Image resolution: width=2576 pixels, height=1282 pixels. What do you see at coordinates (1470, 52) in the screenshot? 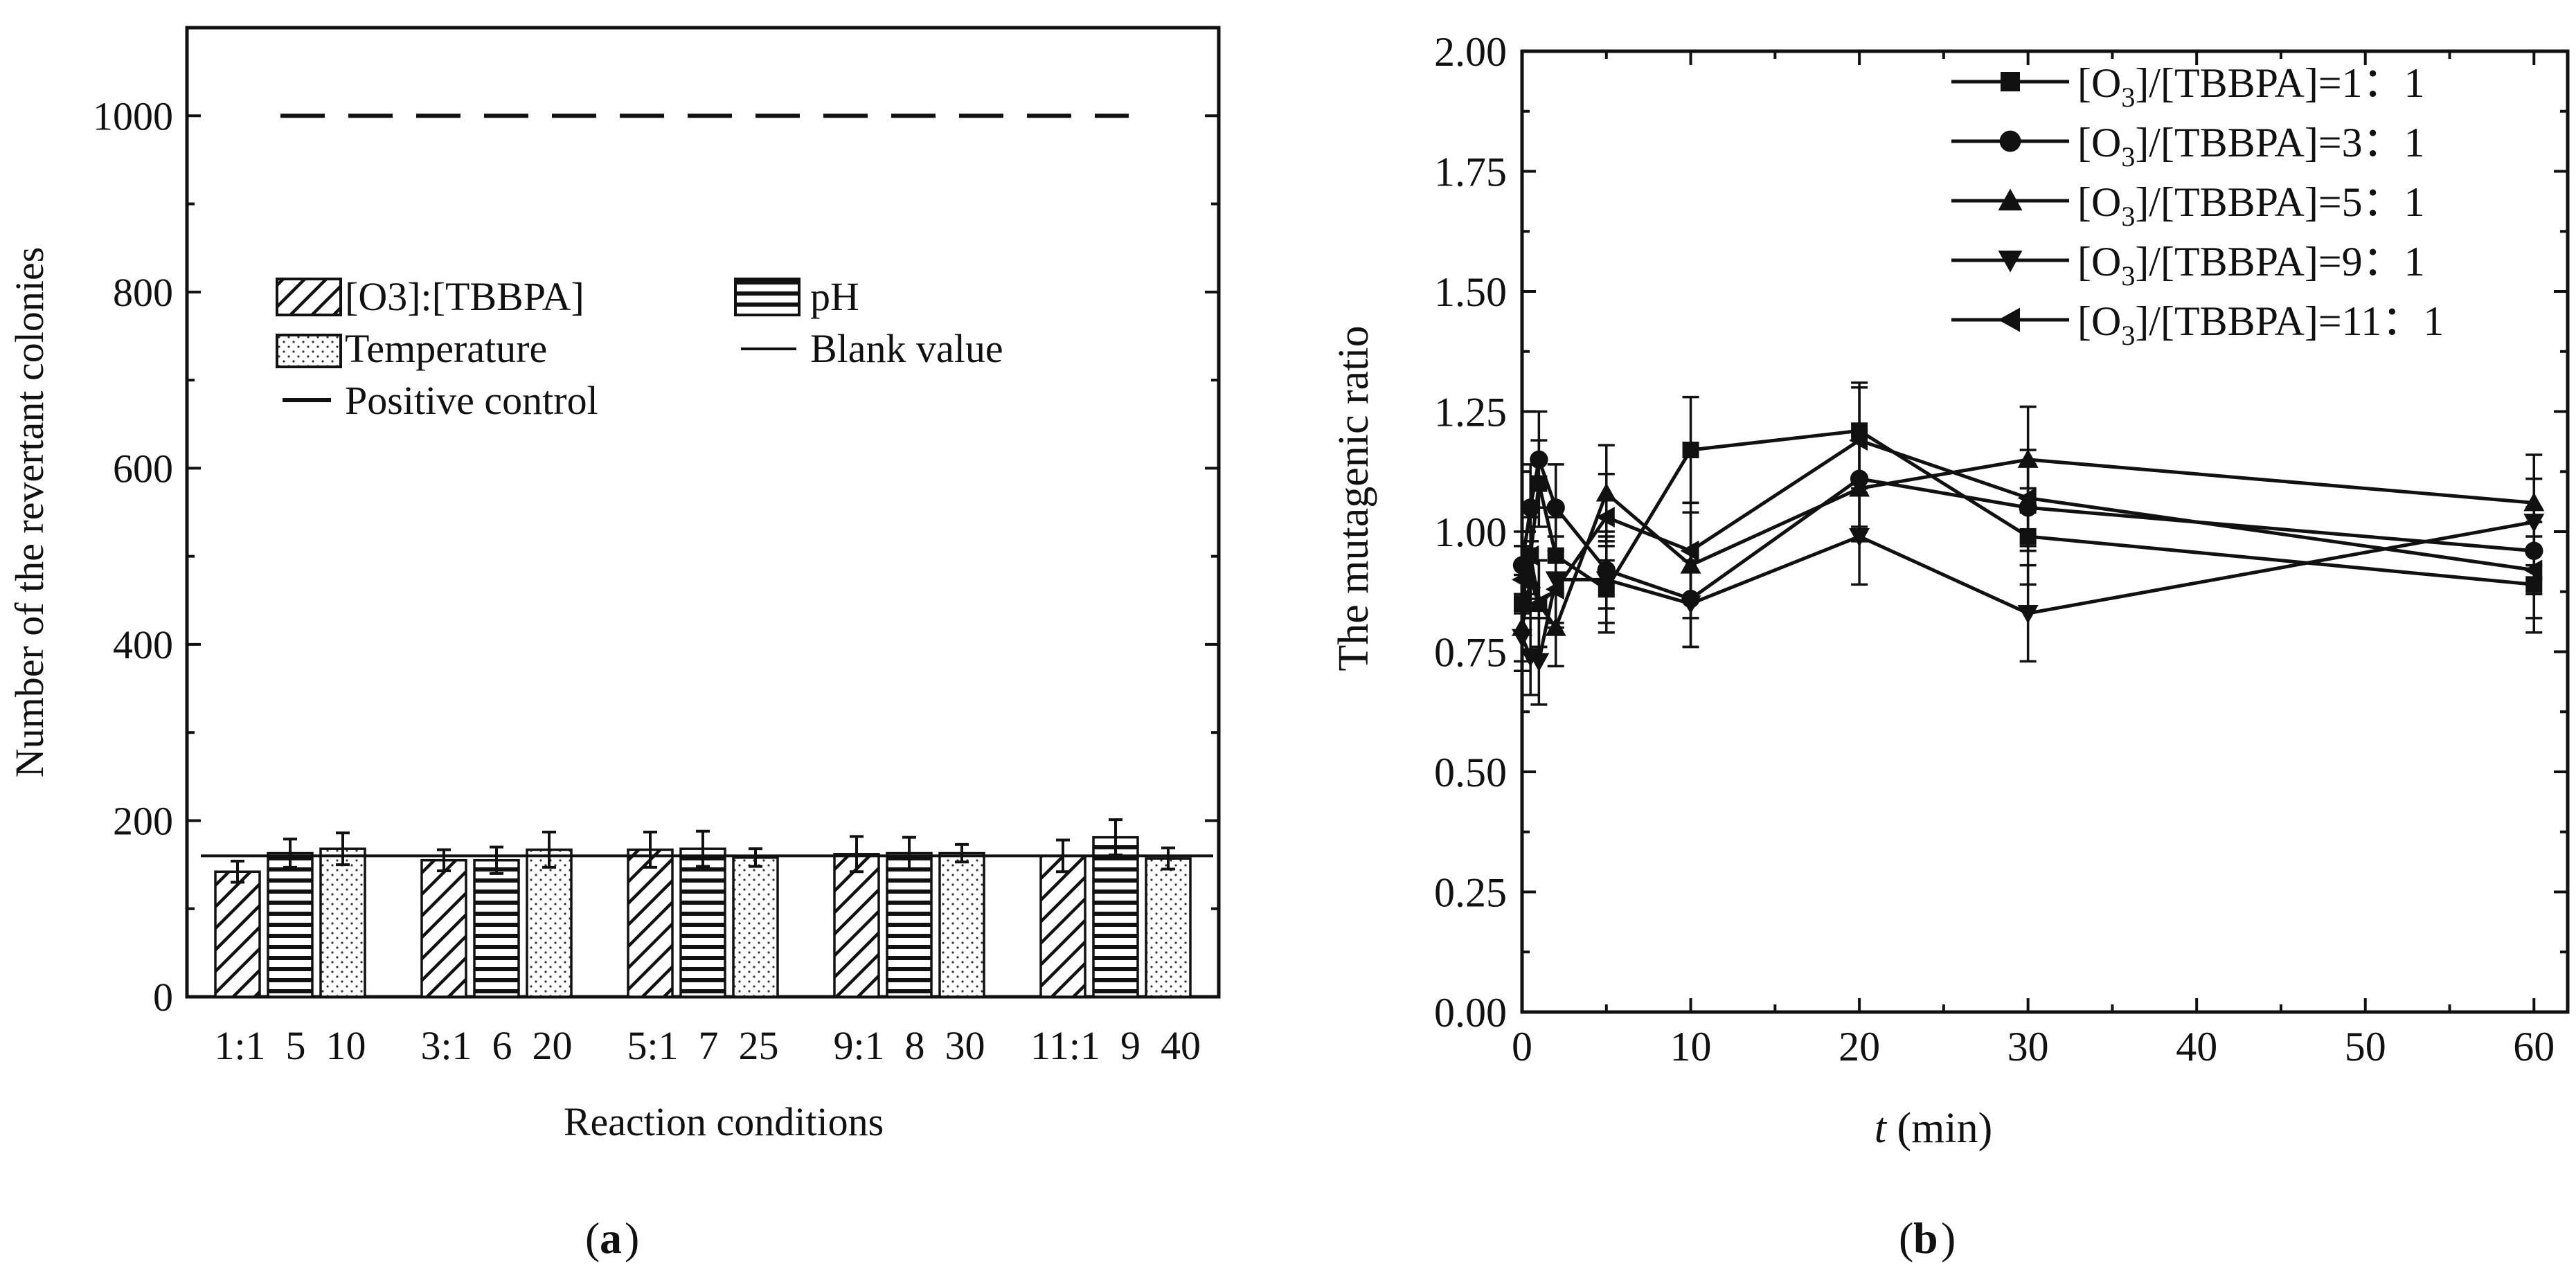
I see `y-tick-label: 2.00` at bounding box center [1470, 52].